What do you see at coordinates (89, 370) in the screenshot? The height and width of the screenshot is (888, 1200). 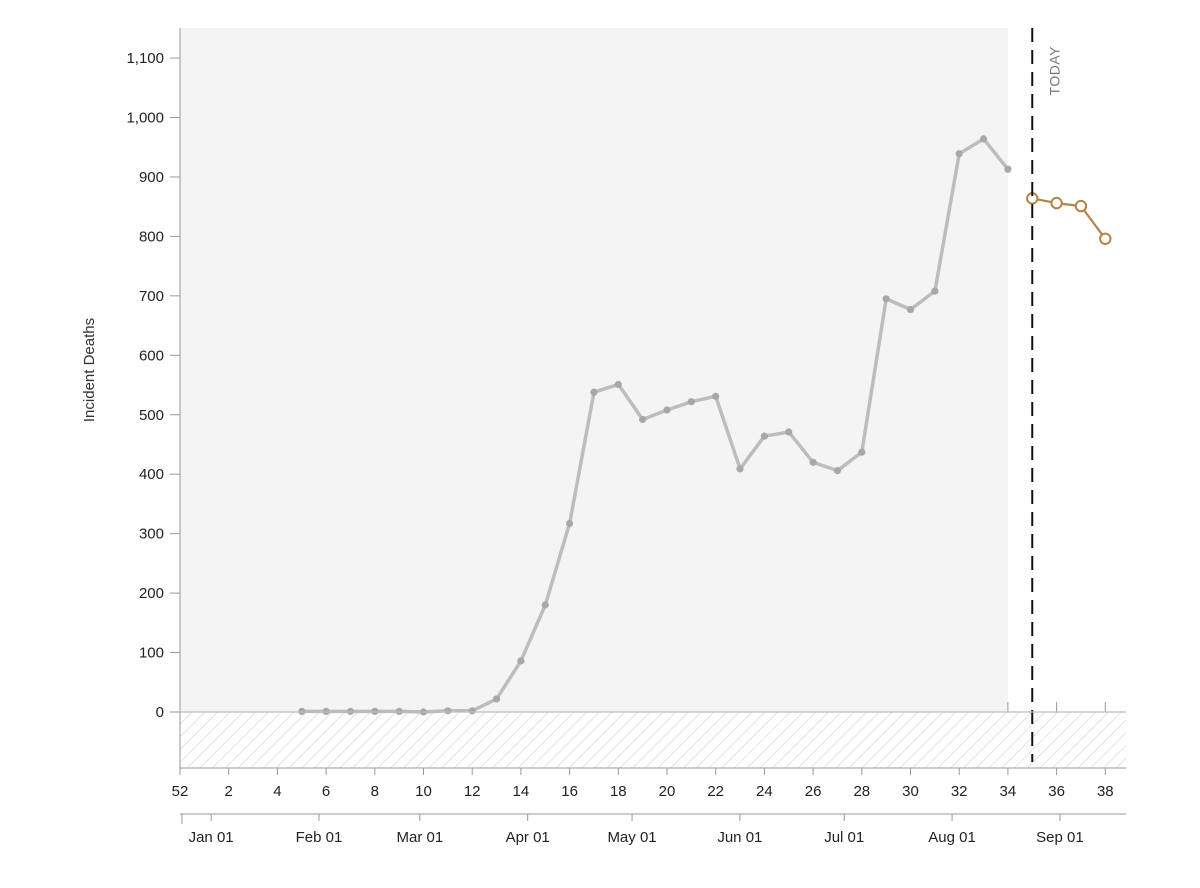 I see `y-axis-label: Incident Deaths` at bounding box center [89, 370].